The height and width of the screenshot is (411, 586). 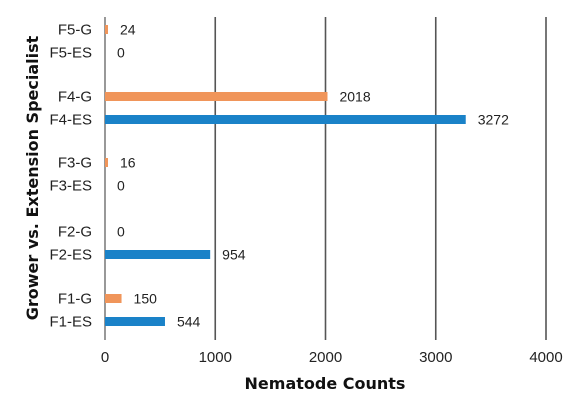 I want to click on x-axis-title: Nematode Counts, so click(x=325, y=383).